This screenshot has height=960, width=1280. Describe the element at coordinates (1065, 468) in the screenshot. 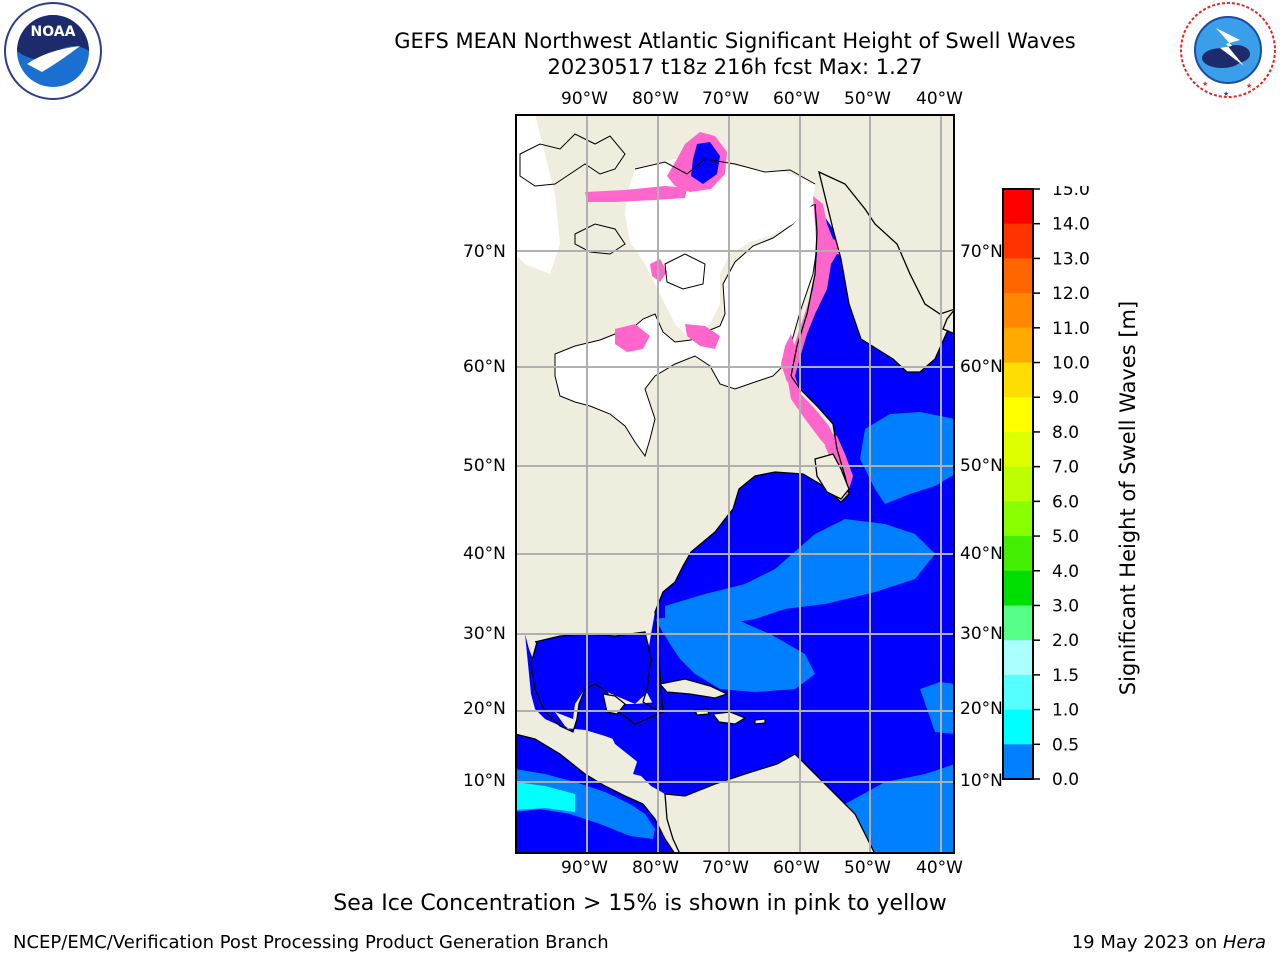

I see `colorbar-tick-label: 7.0` at that location.